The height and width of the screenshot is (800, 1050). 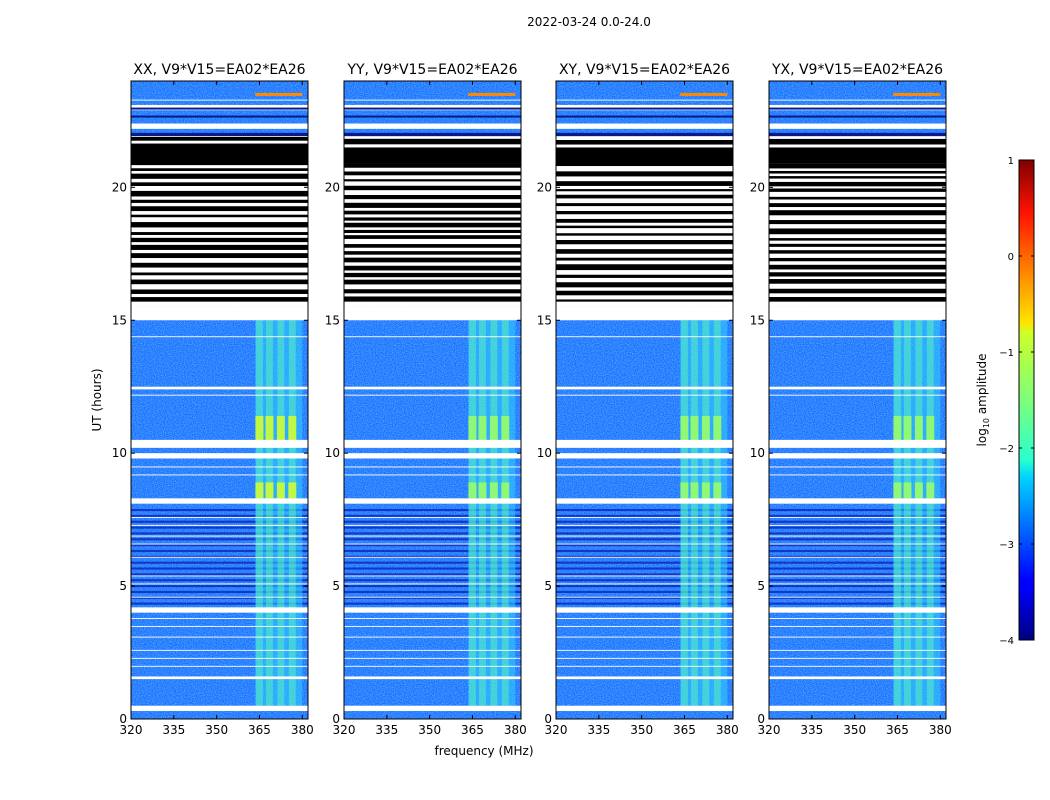 I want to click on colorbar: 10−1−2−3−4 log10 amplitude, so click(x=1005, y=401).